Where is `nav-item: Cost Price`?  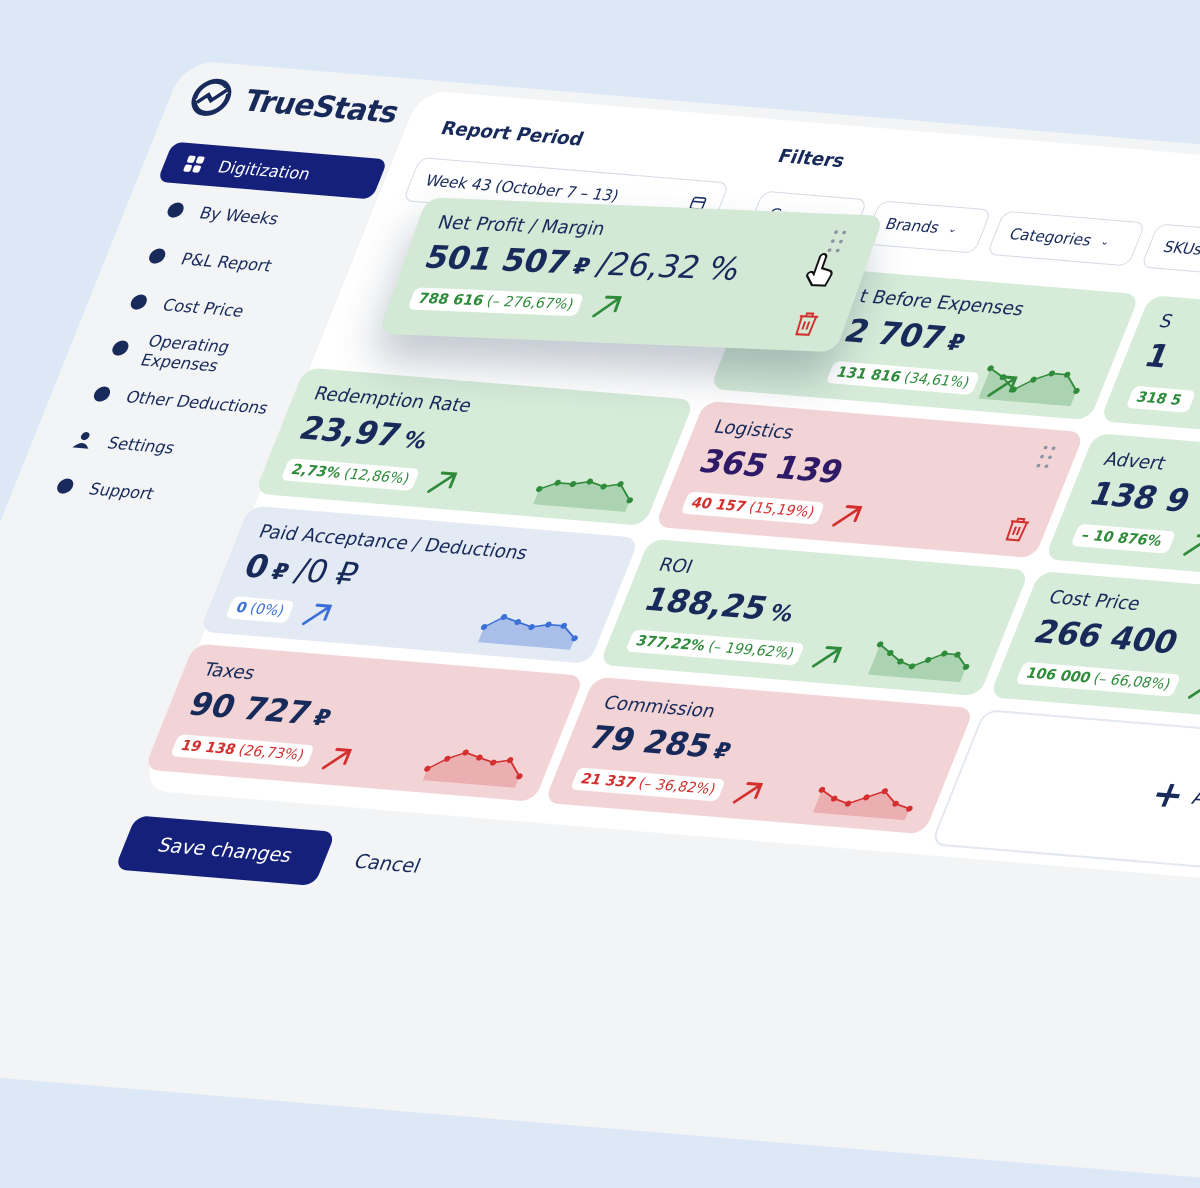
nav-item: Cost Price is located at coordinates (217, 309).